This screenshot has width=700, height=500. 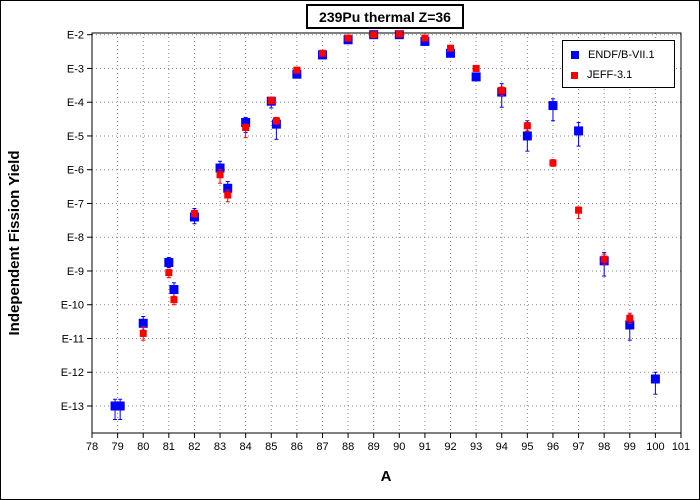 I want to click on x-tick-label: 78, so click(x=92, y=447).